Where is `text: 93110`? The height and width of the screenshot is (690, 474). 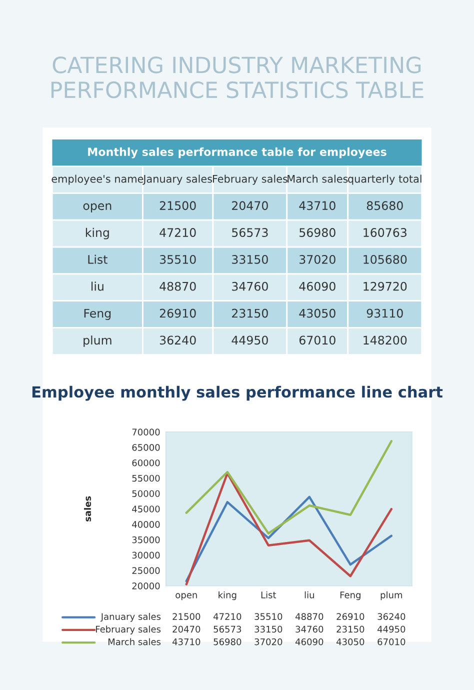 text: 93110 is located at coordinates (384, 313).